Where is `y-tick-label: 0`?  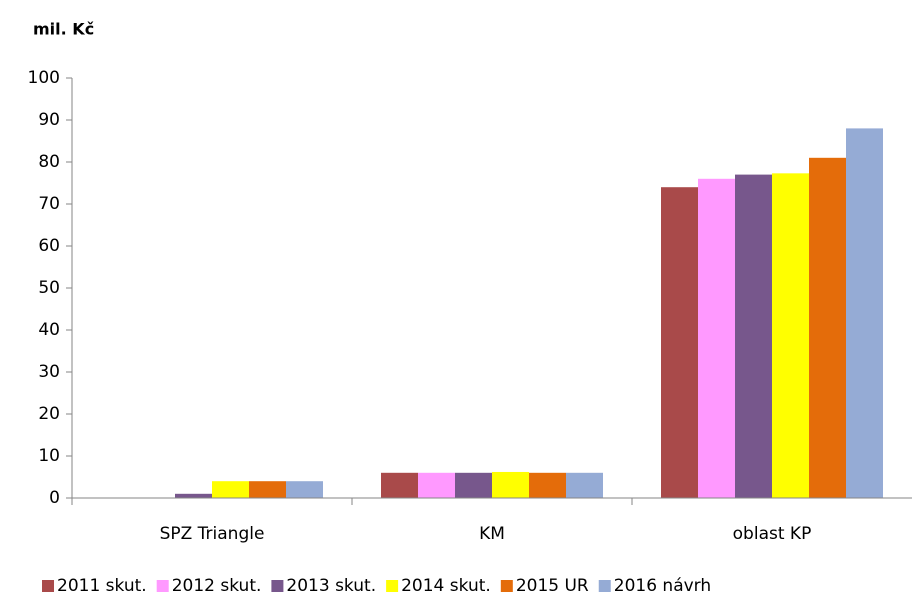 y-tick-label: 0 is located at coordinates (54, 498).